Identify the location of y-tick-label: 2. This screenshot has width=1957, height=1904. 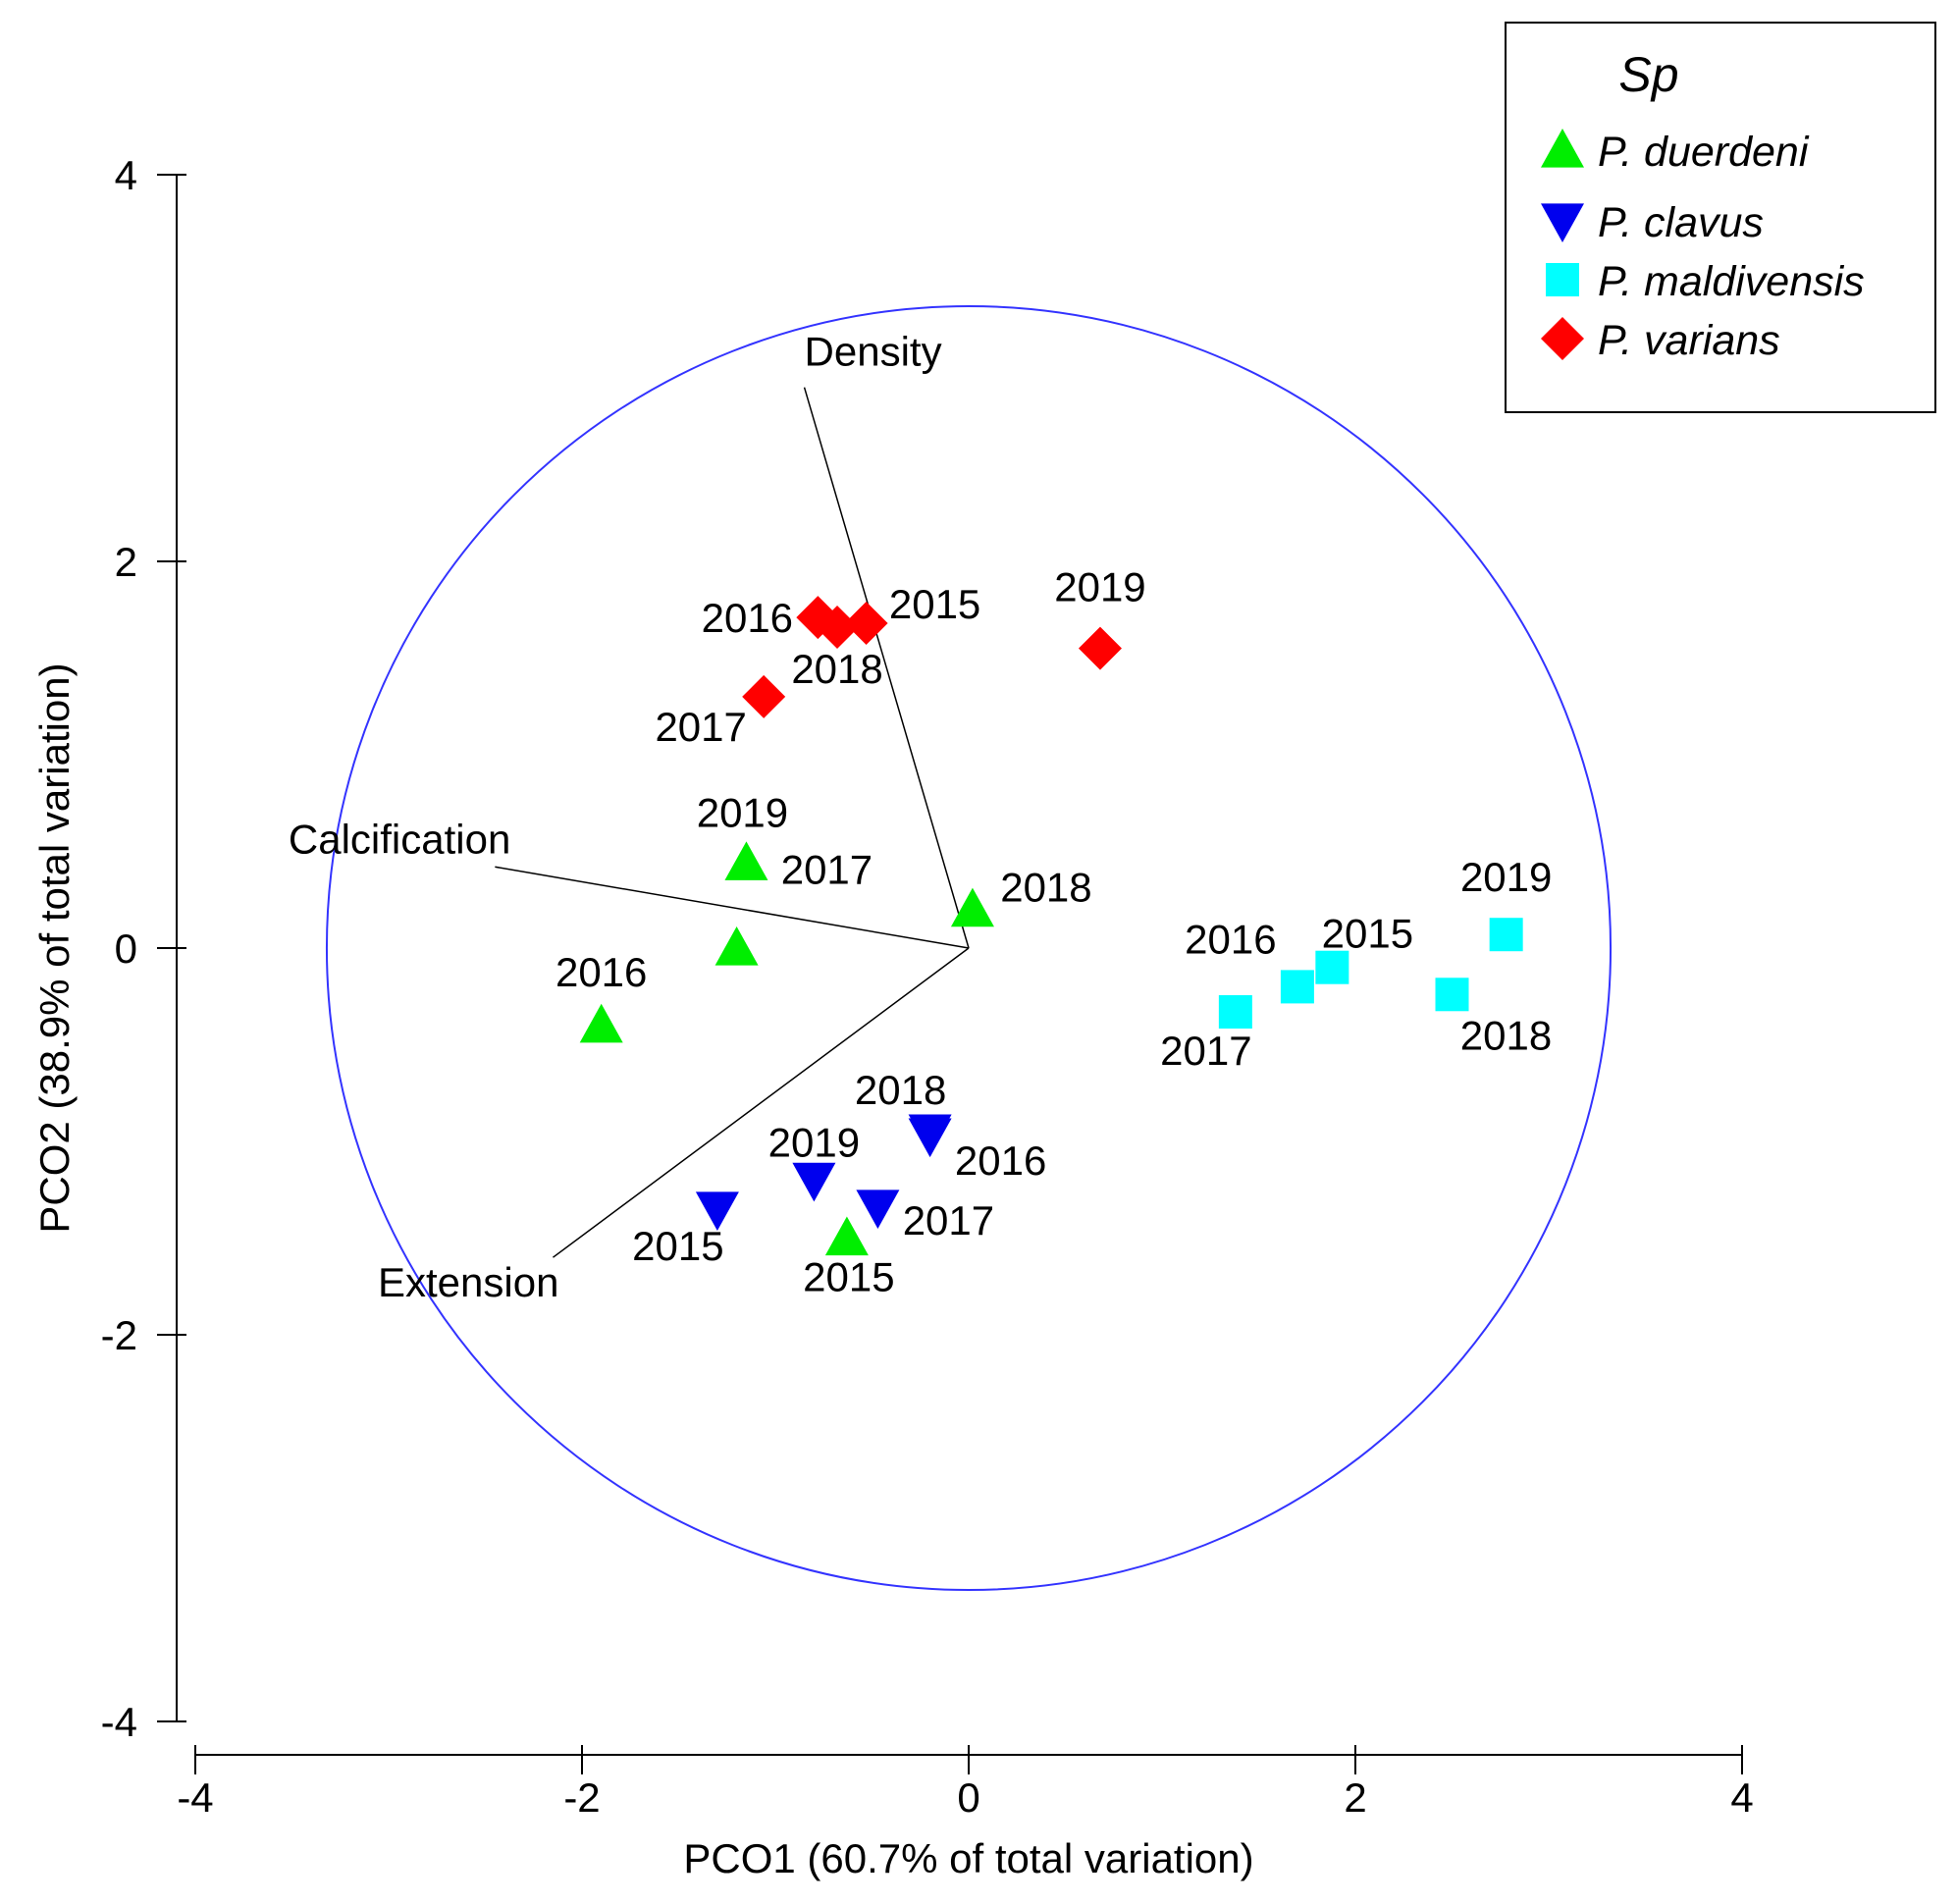
(126, 562).